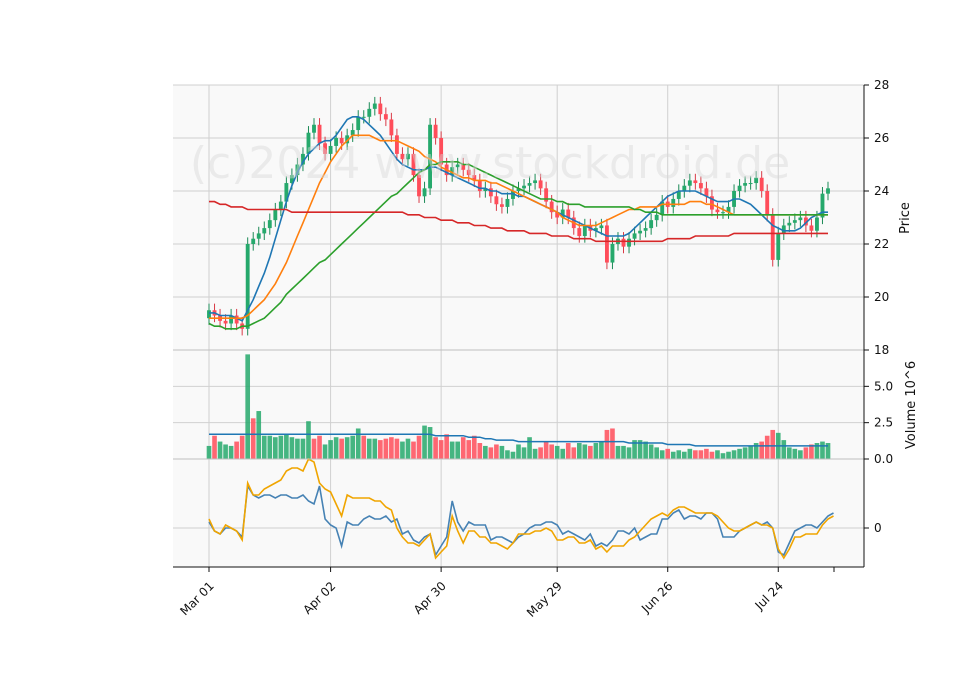  I want to click on indicator-panel, so click(518, 513).